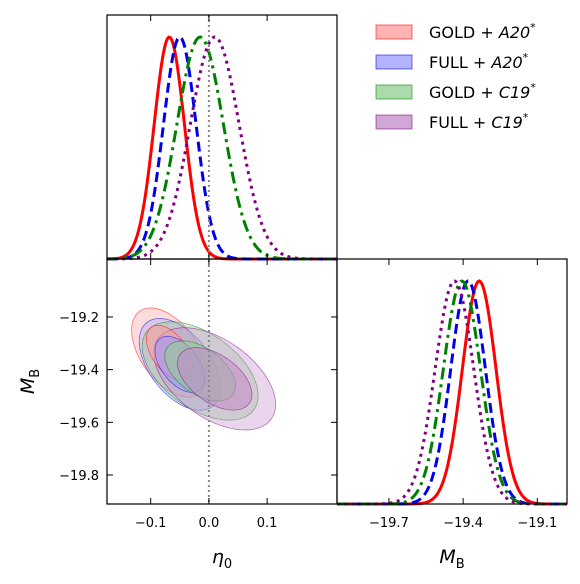 This screenshot has height=584, width=580. What do you see at coordinates (79, 371) in the screenshot?
I see `MB-ytick-label: −19.4` at bounding box center [79, 371].